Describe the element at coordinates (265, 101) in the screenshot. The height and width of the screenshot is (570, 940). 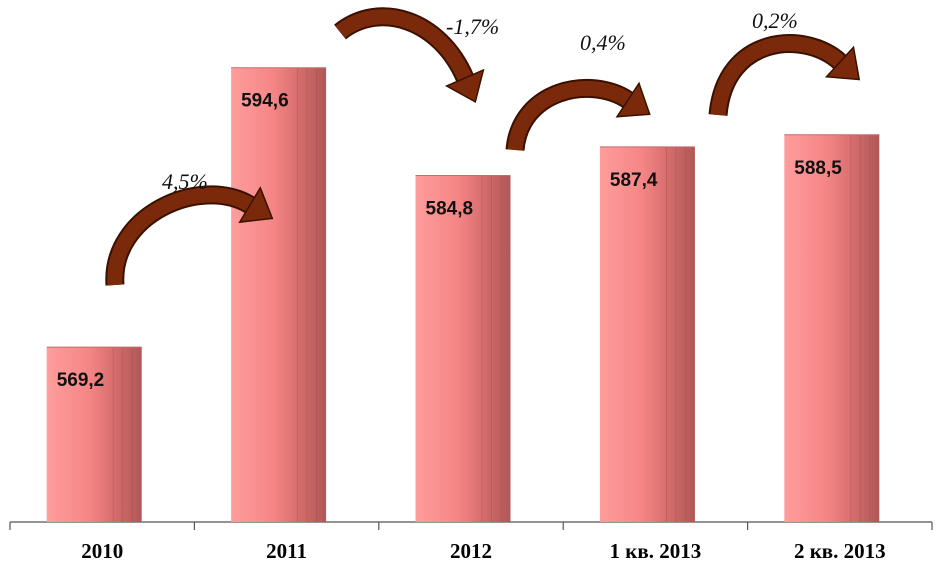
I see `bar-value-label: 594,6` at that location.